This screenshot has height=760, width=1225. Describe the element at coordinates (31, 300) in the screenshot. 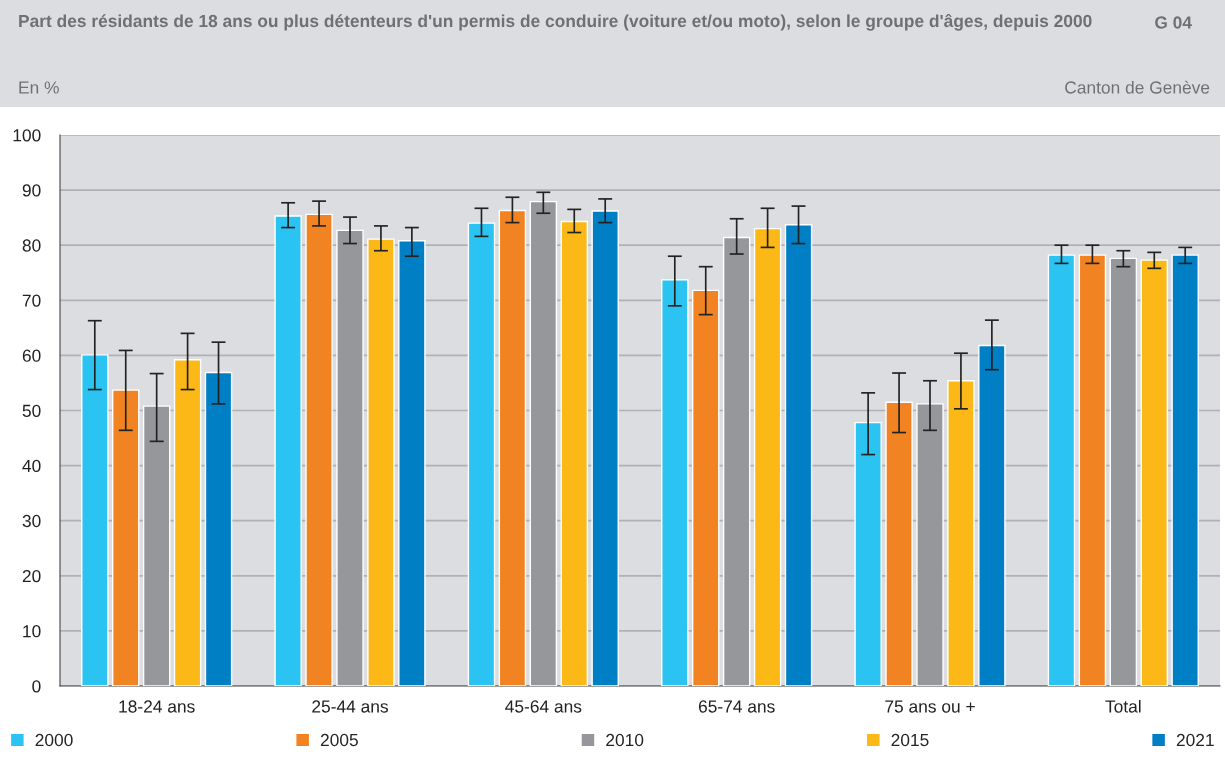

I see `y-tick-label: 70` at that location.